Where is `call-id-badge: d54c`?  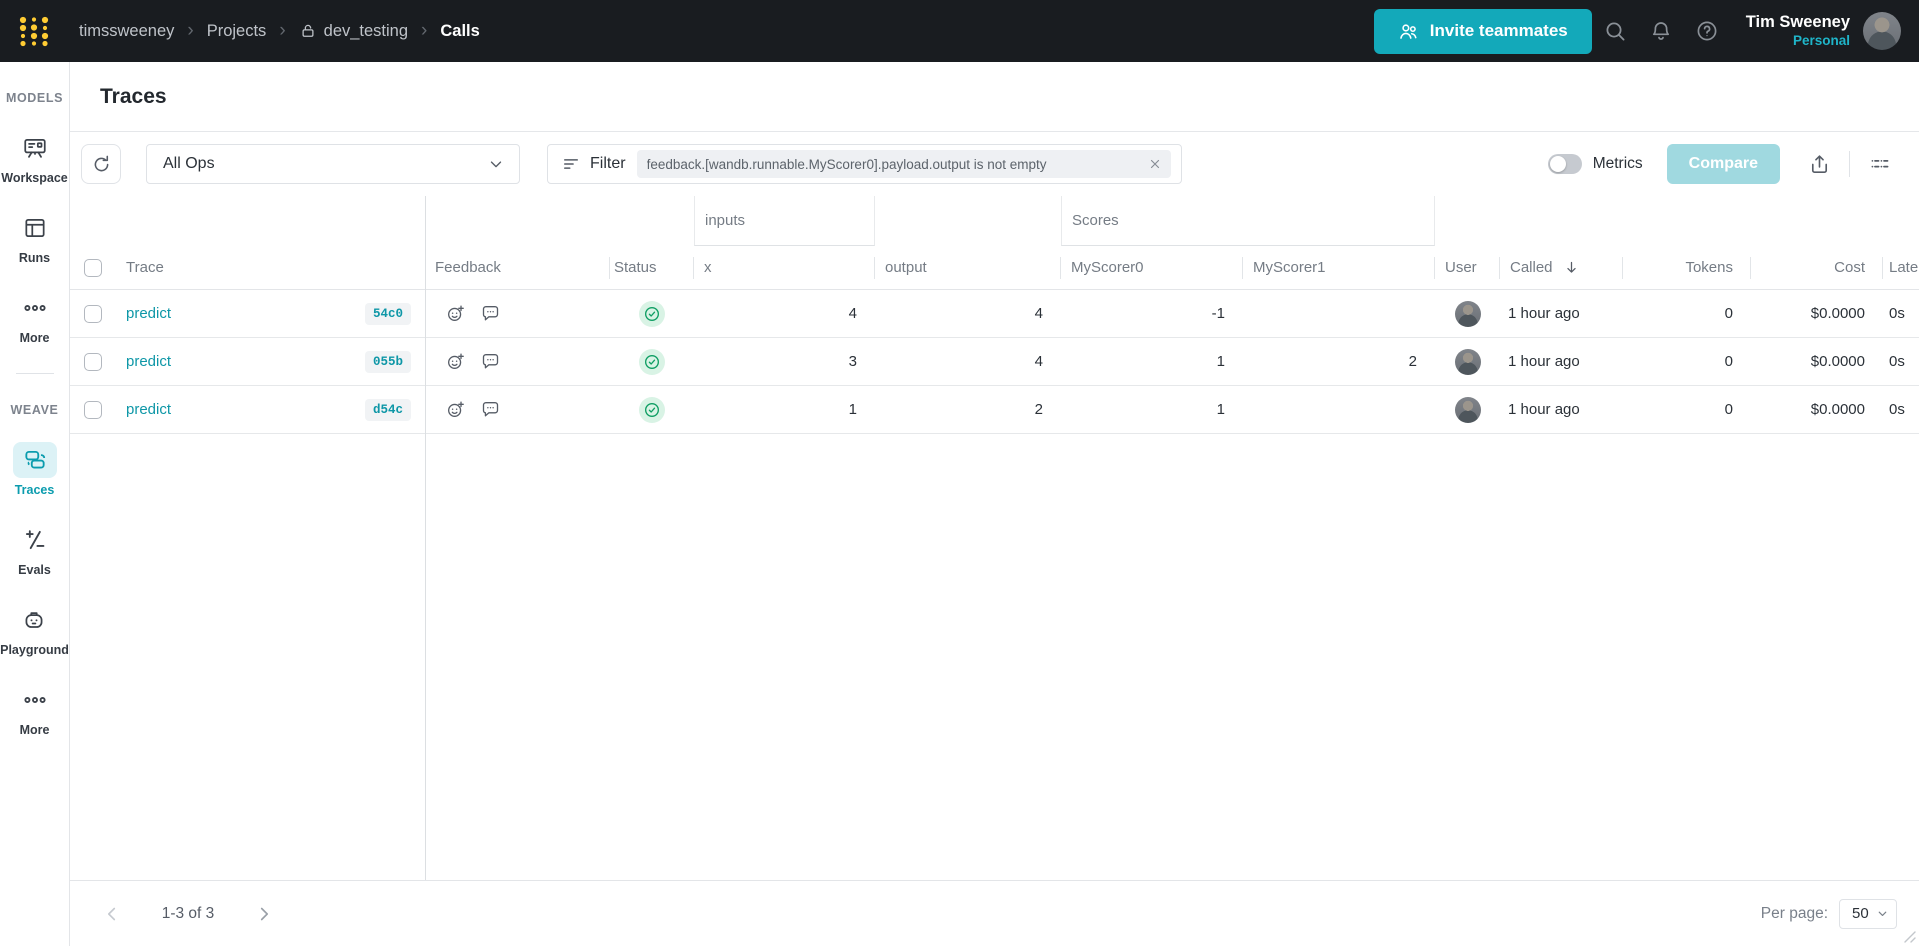
call-id-badge: d54c is located at coordinates (387, 409).